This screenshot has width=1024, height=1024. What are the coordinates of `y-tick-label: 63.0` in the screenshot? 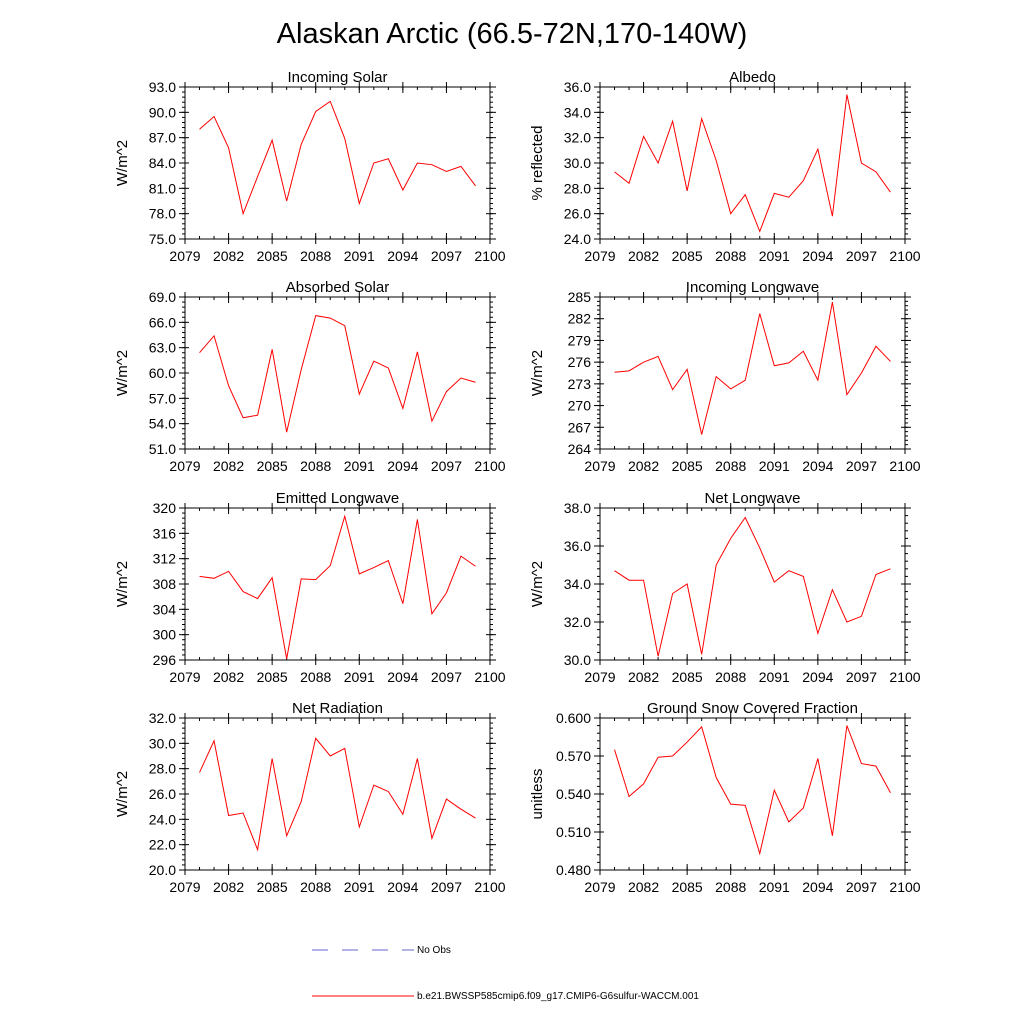 It's located at (162, 348).